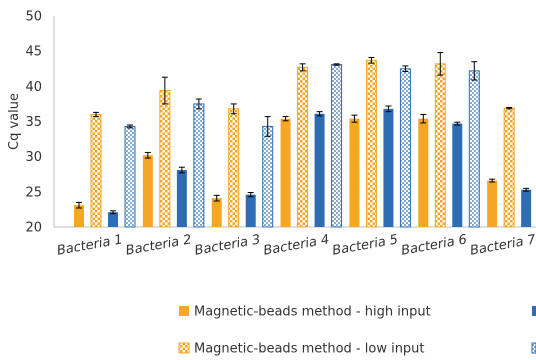 This screenshot has width=536, height=360. What do you see at coordinates (309, 349) in the screenshot?
I see `legend-label: Magnetic-beads method - low input` at bounding box center [309, 349].